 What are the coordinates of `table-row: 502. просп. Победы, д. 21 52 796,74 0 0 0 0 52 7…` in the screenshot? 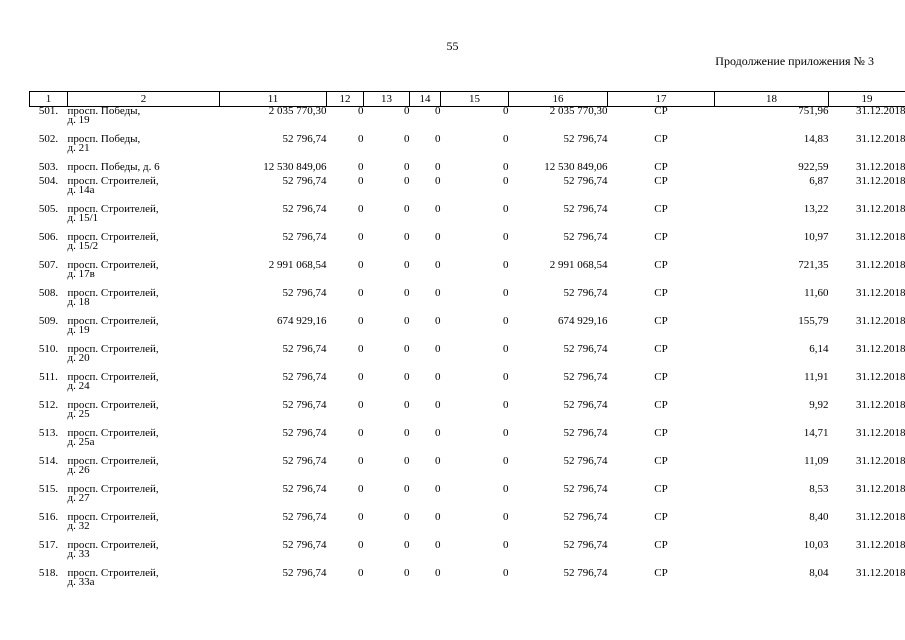 It's located at (467, 148).